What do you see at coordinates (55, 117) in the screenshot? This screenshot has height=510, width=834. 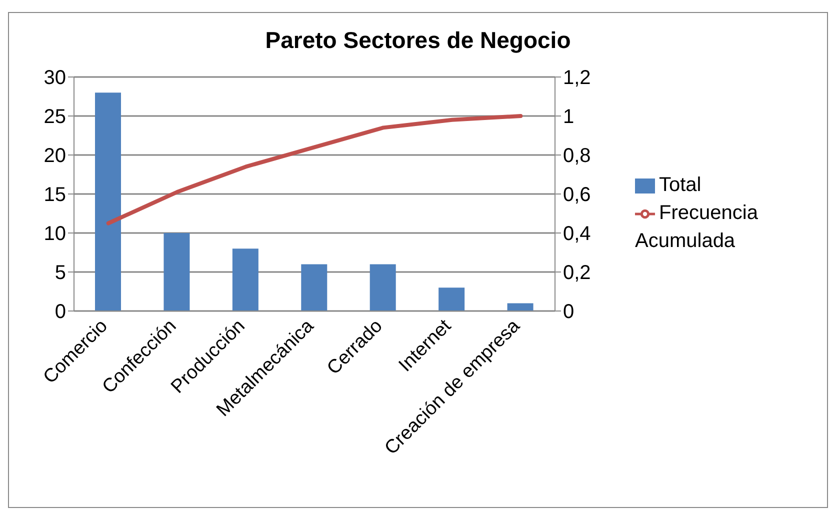 I see `y-tick-label: 25` at bounding box center [55, 117].